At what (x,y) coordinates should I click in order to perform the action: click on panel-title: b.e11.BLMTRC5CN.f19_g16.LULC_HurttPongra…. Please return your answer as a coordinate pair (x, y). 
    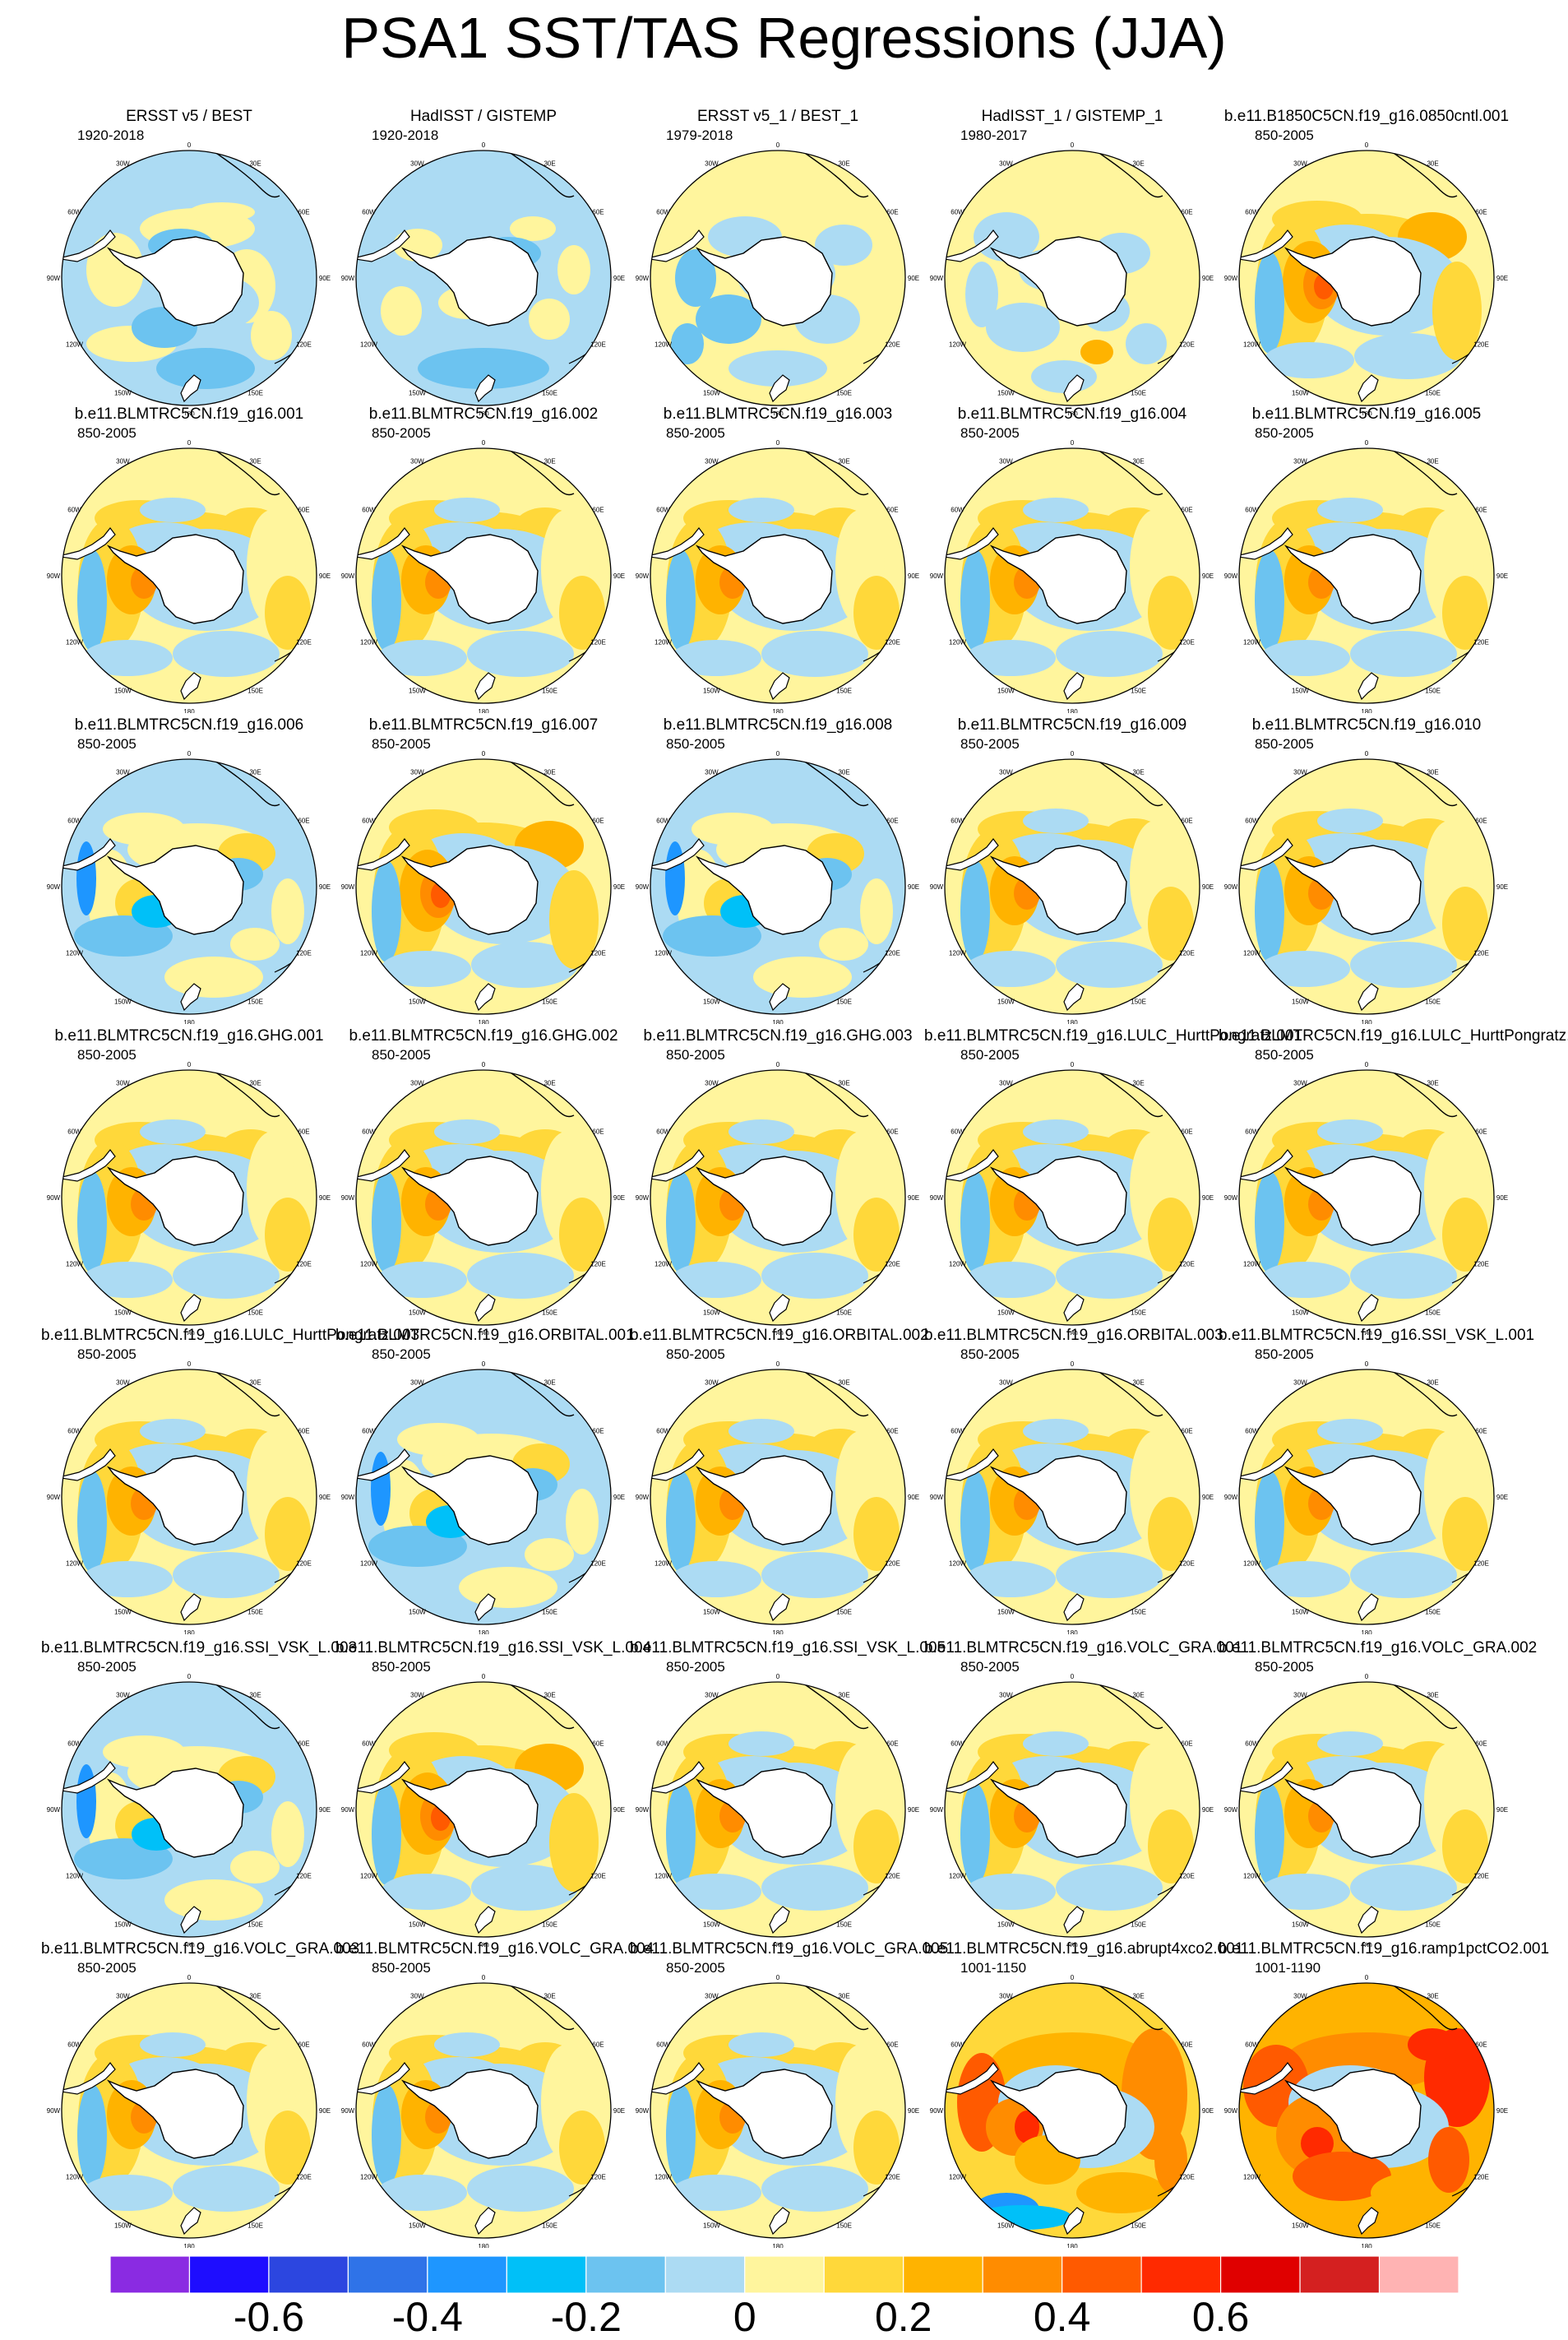
    Looking at the image, I should click on (1113, 1036).